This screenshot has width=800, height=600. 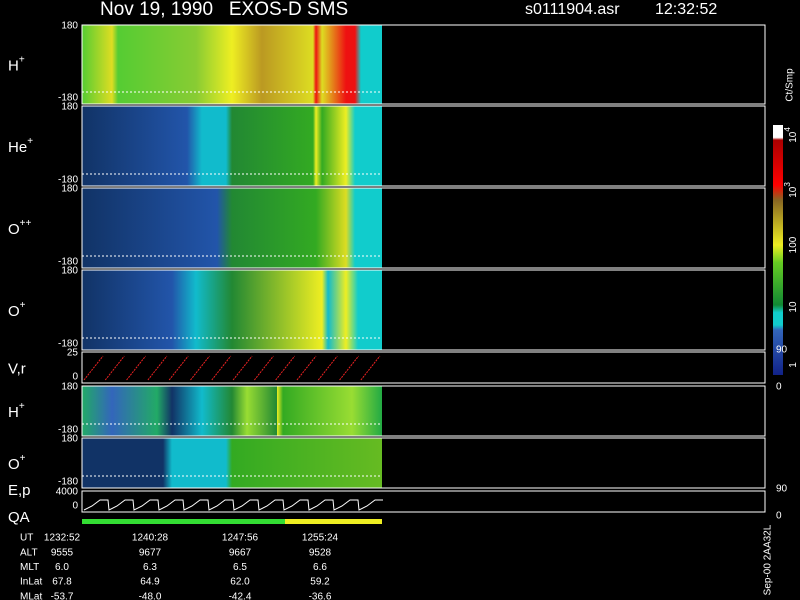 What do you see at coordinates (150, 567) in the screenshot?
I see `cell: 6.3` at bounding box center [150, 567].